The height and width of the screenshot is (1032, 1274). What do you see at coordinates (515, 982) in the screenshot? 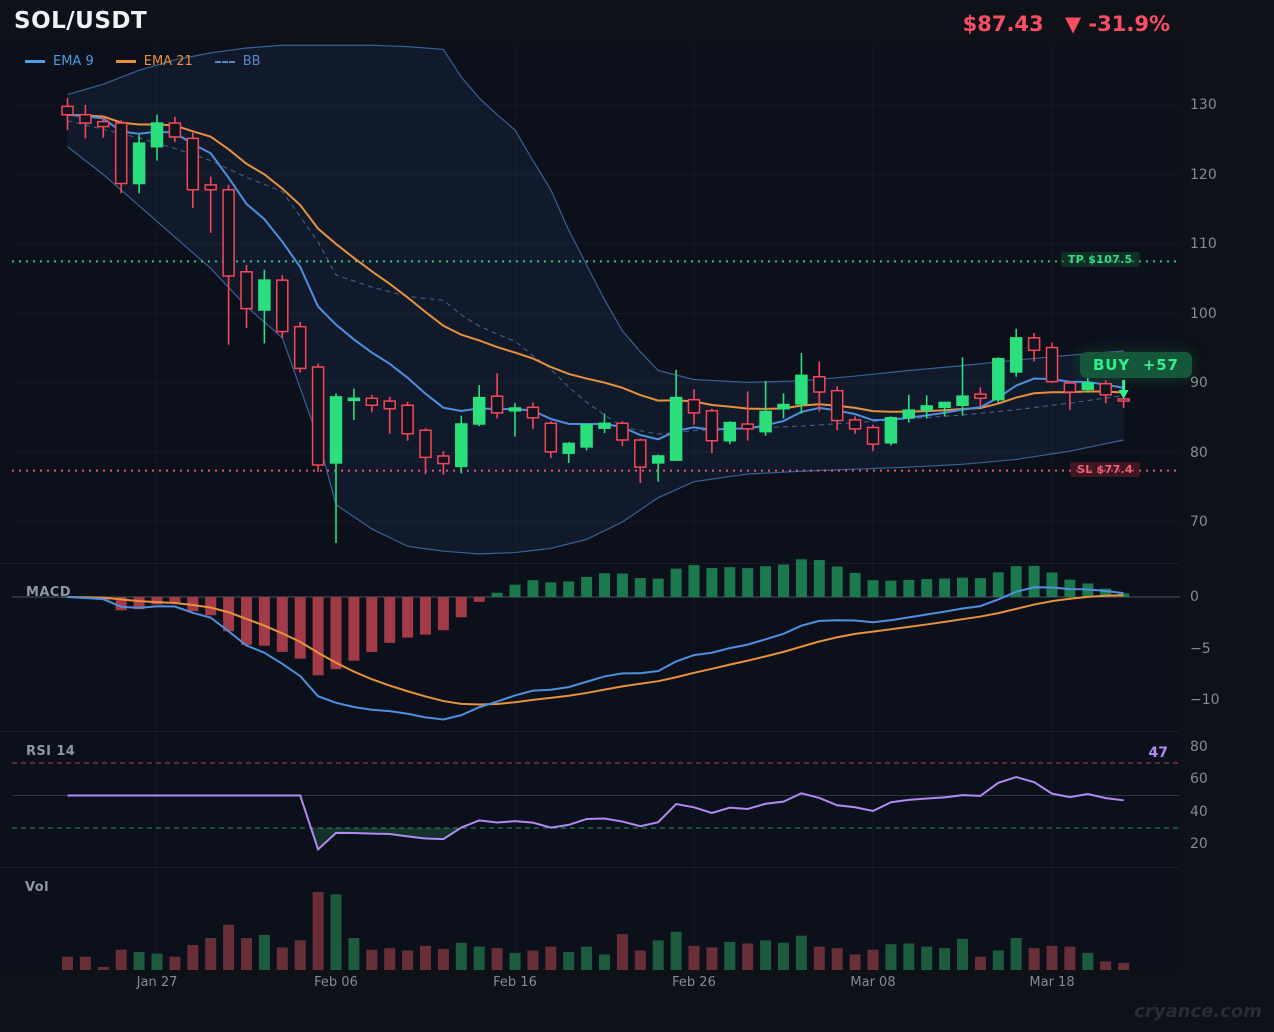
I see `date-axis-label: Feb 16` at bounding box center [515, 982].